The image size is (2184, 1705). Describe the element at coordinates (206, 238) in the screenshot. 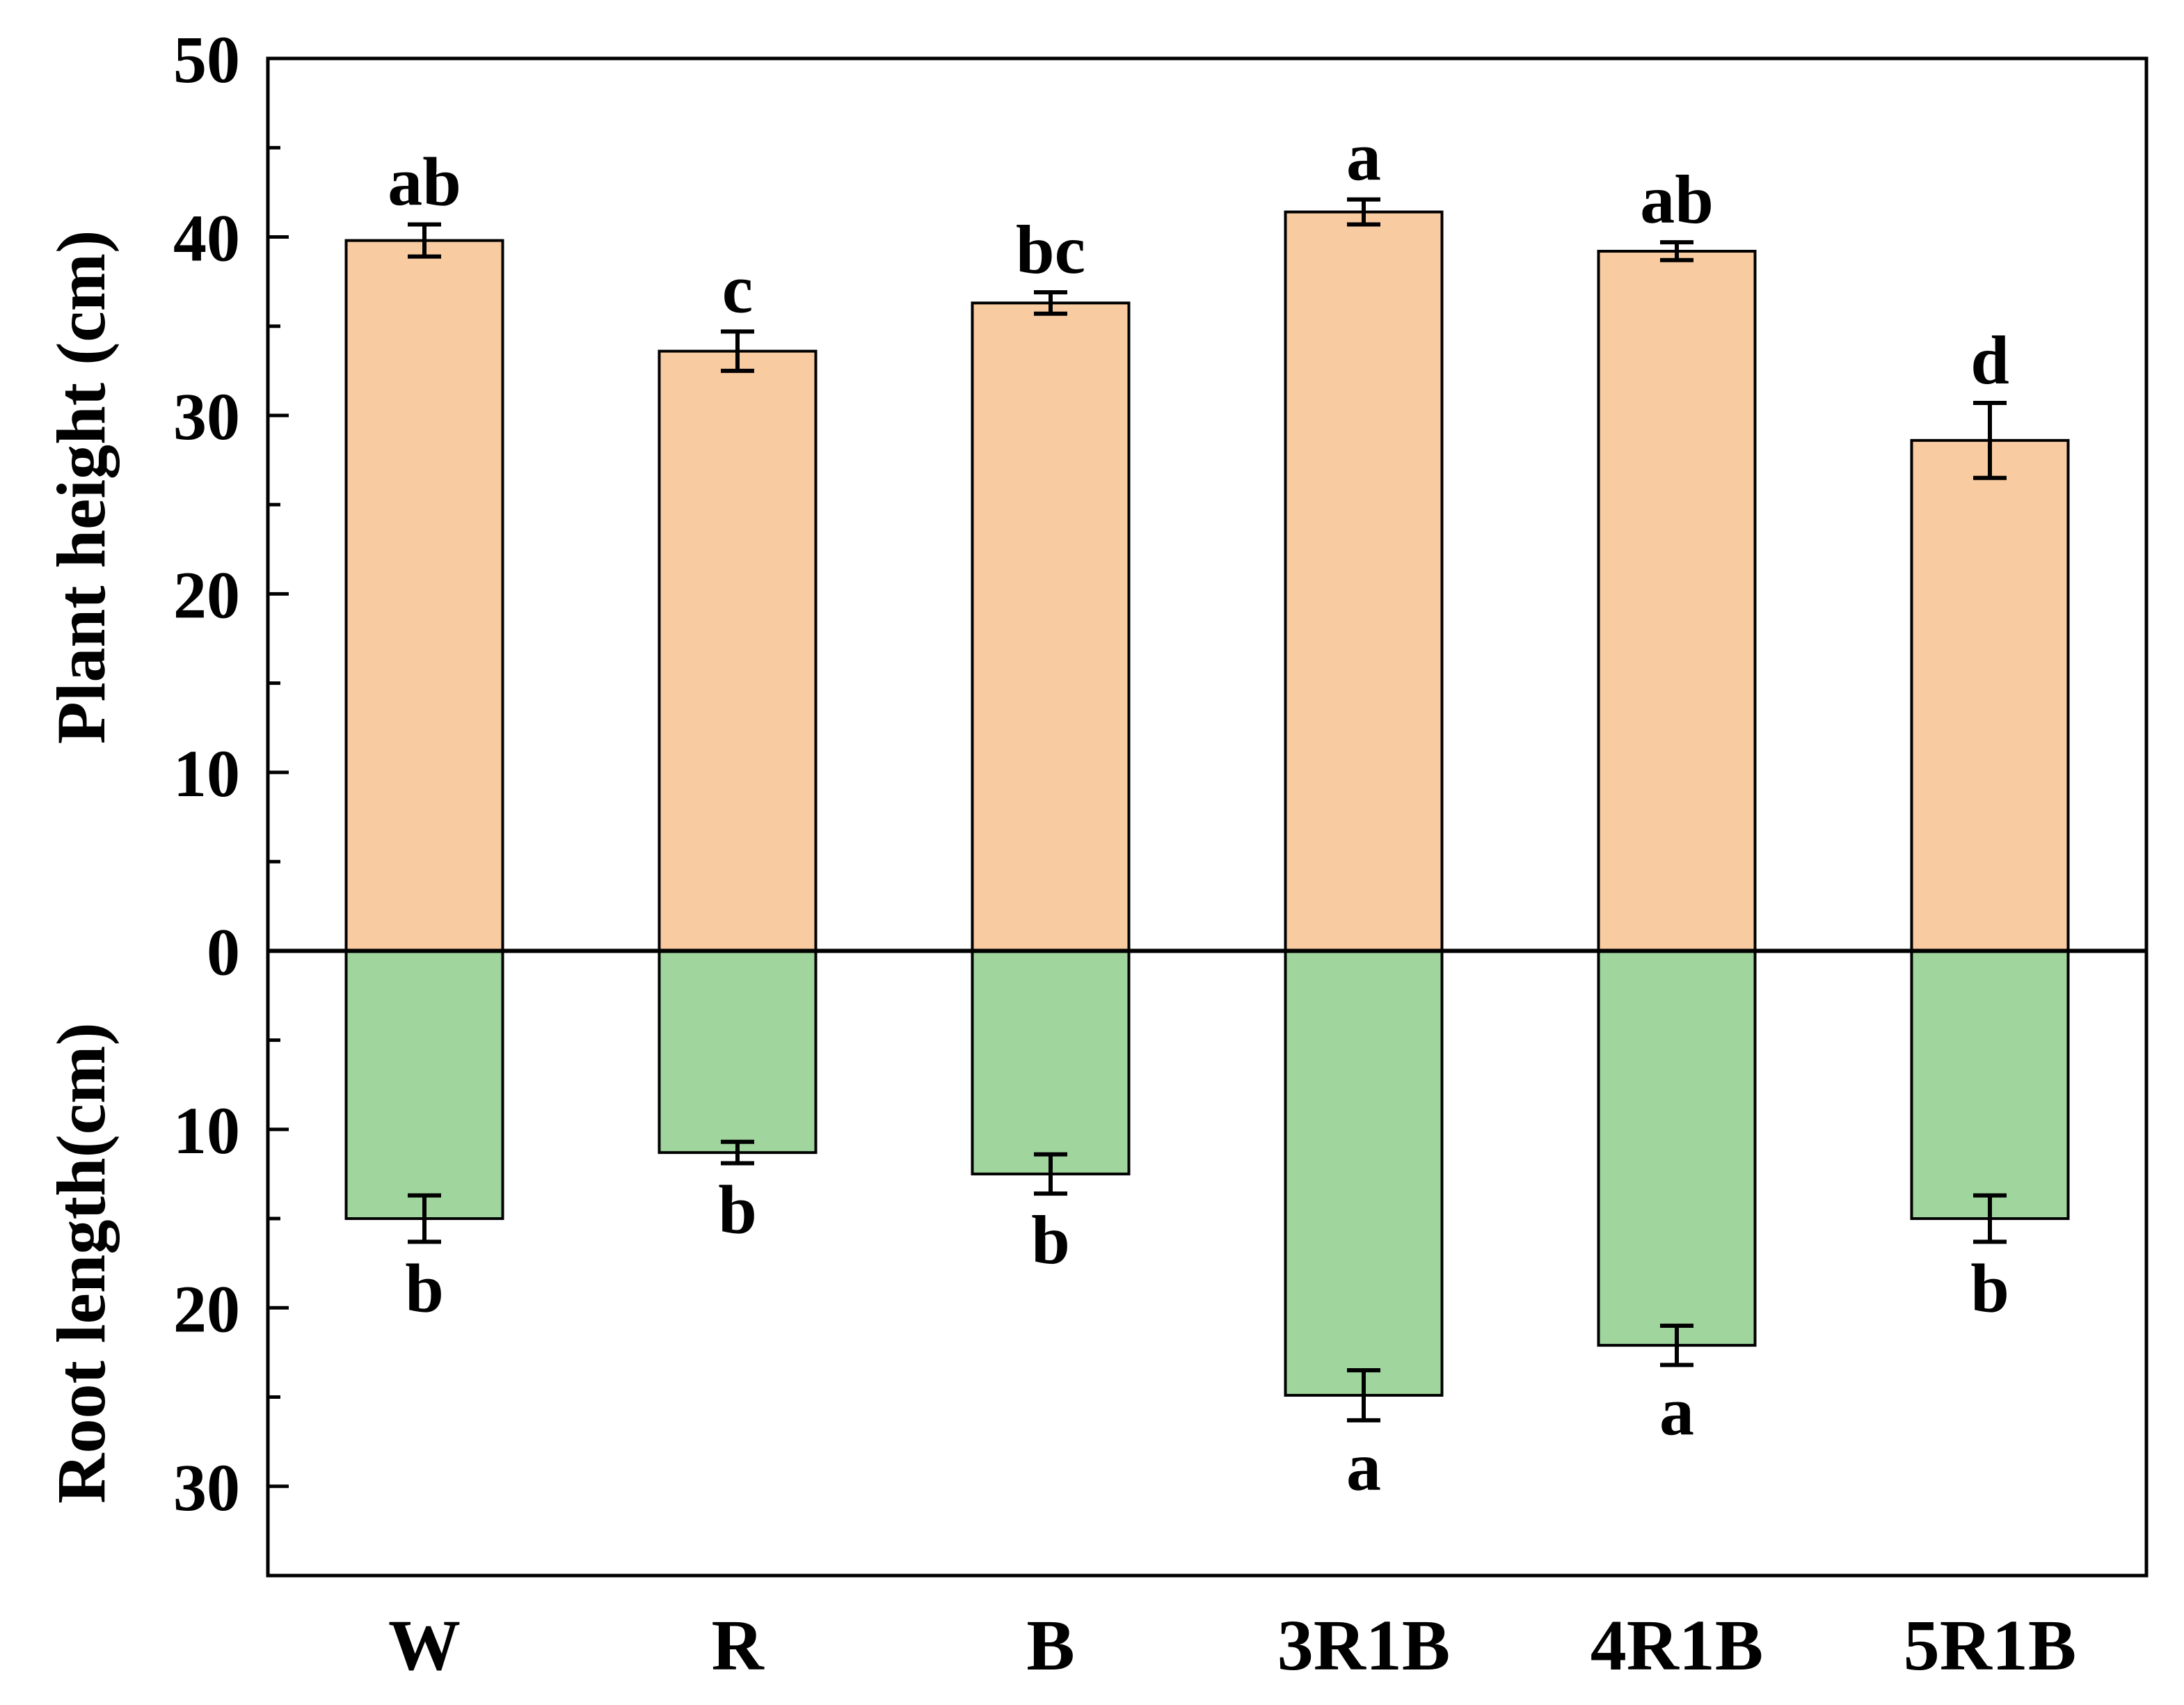

I see `y-tick-label-upper-4: 40` at that location.